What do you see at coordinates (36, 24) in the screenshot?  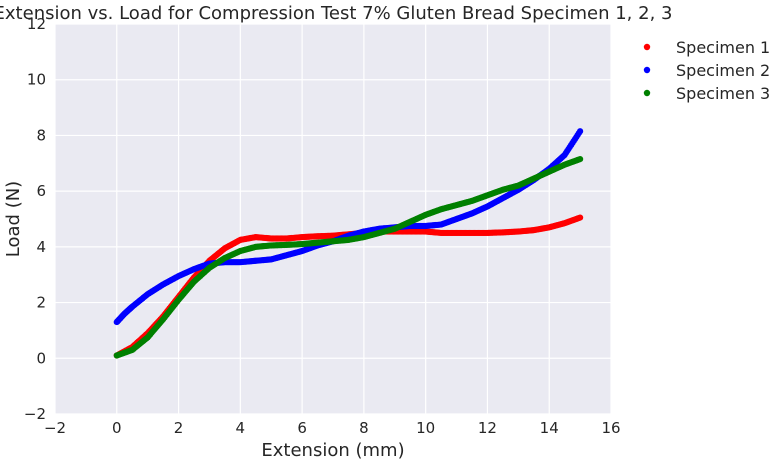 I see `y-tick-label: 12` at bounding box center [36, 24].